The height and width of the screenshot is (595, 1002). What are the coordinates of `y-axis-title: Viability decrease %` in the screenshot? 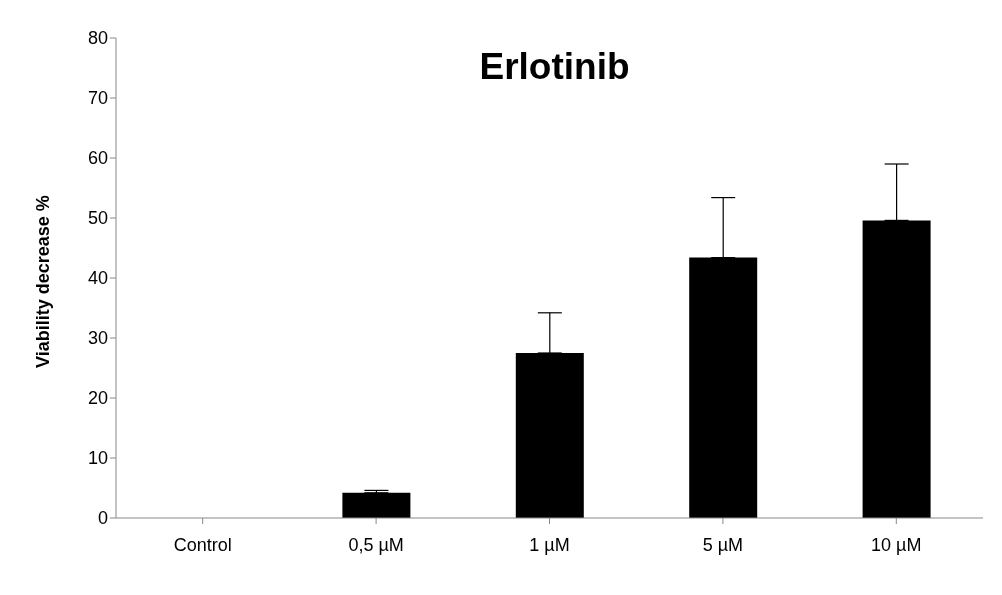 It's located at (43, 281).